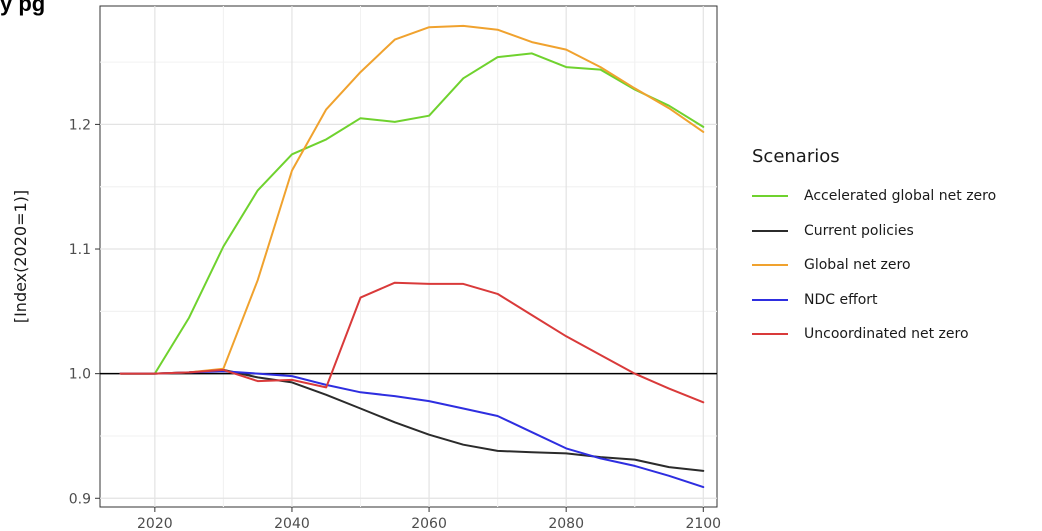 Image resolution: width=1042 pixels, height=531 pixels. I want to click on legend-item: Uncoordinated net zero, so click(874, 334).